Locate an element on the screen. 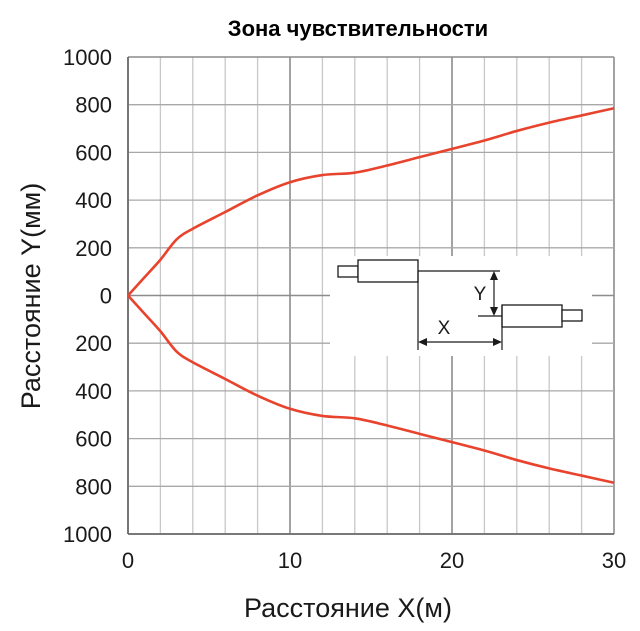 This screenshot has width=640, height=631. x-tick-label: 0 is located at coordinates (128, 560).